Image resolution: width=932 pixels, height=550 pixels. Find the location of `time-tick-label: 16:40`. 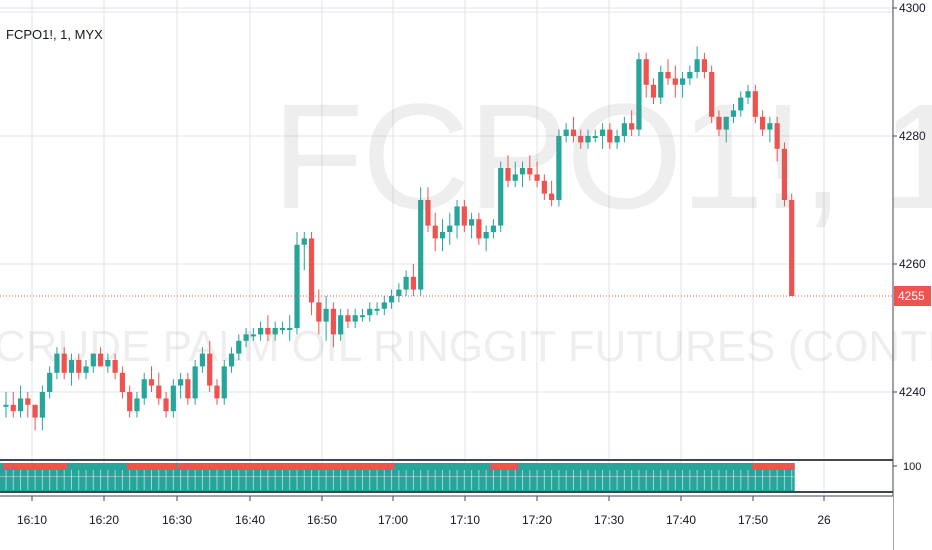

time-tick-label: 16:40 is located at coordinates (250, 520).